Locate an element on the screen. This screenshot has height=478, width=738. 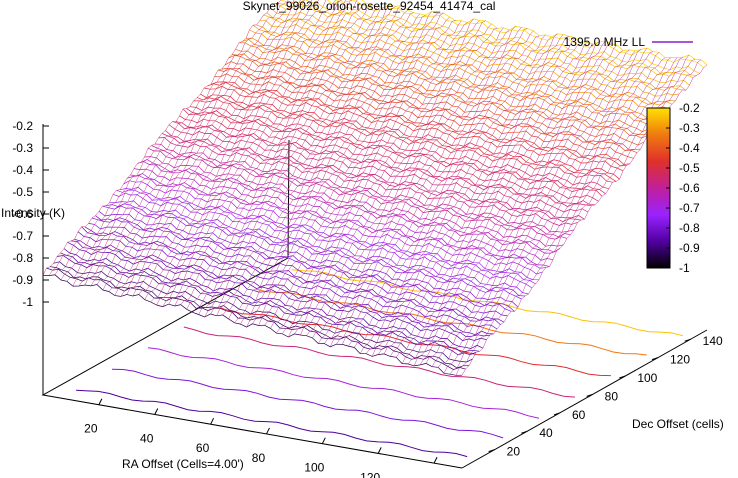
x-tick-label: 20 is located at coordinates (91, 429).